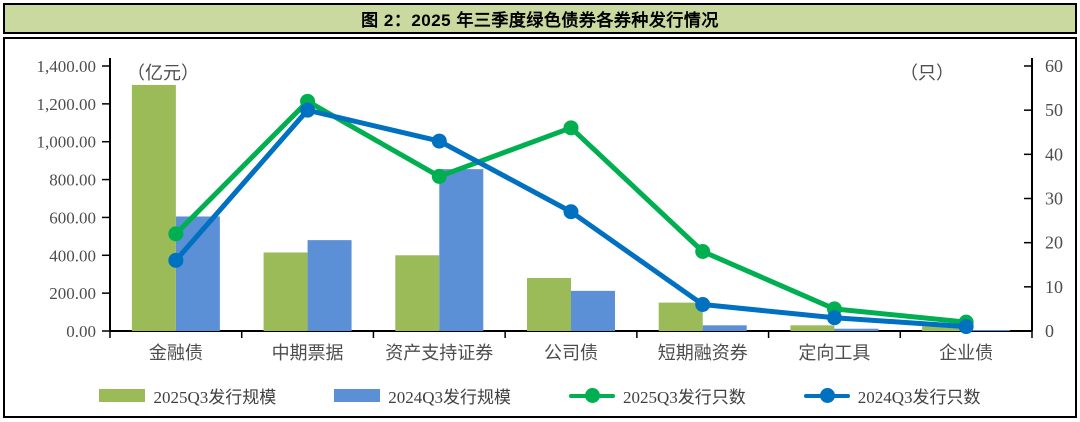 The image size is (1080, 422). I want to click on point-2024Q3发行只数-中期票据, so click(308, 110).